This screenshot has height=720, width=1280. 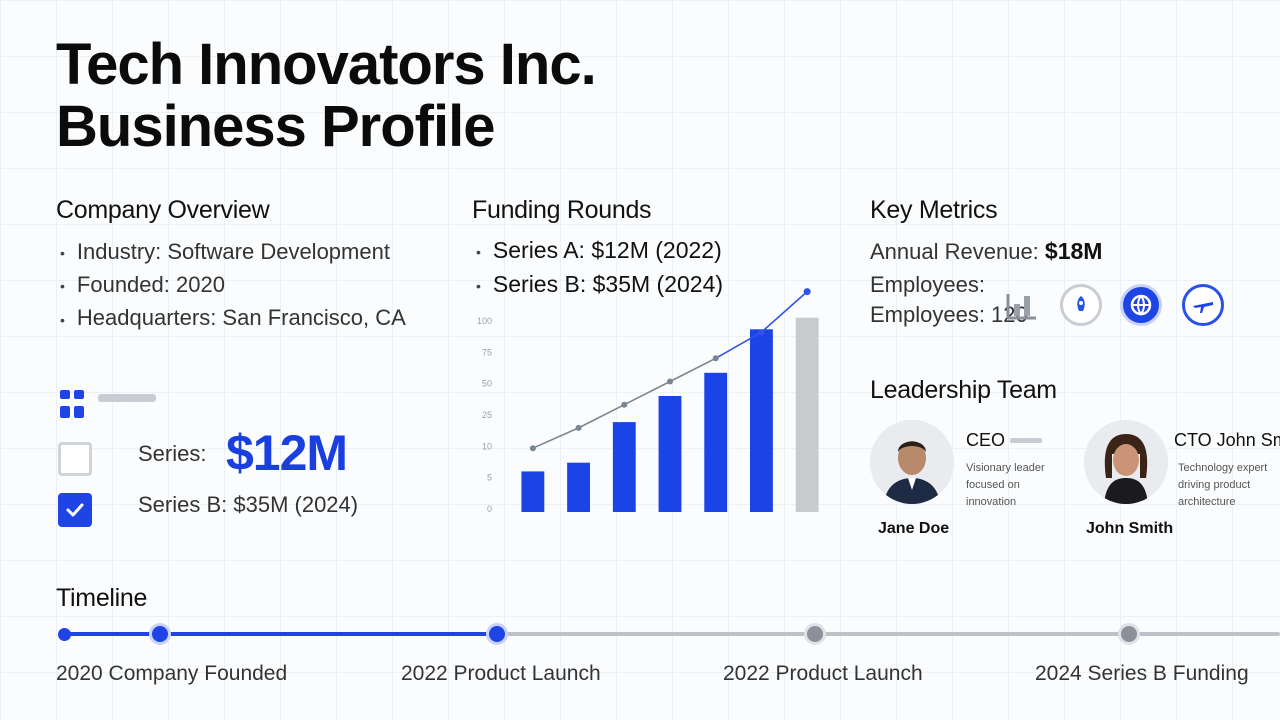 I want to click on cto-desc-line-1: Technology expert, so click(x=1223, y=468).